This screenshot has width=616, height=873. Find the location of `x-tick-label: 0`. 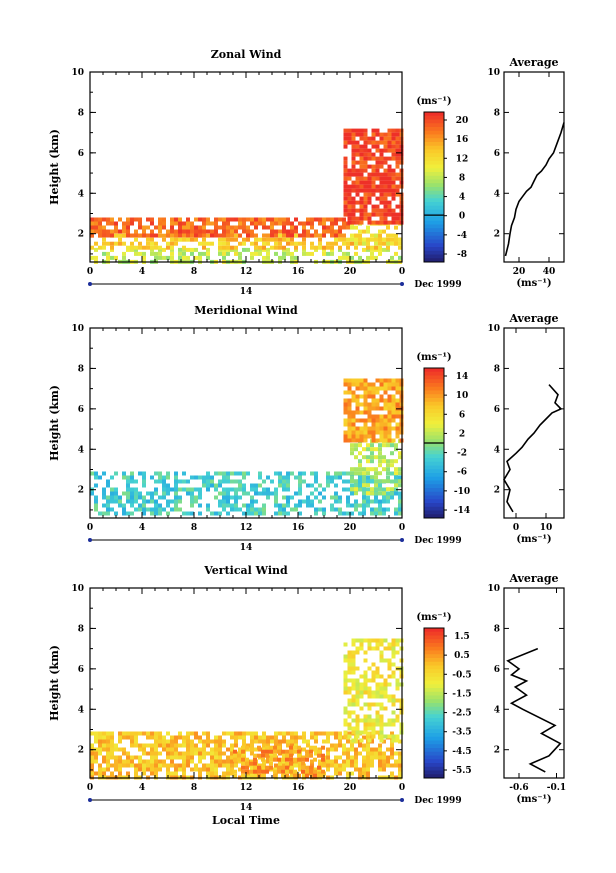

x-tick-label: 0 is located at coordinates (402, 528).